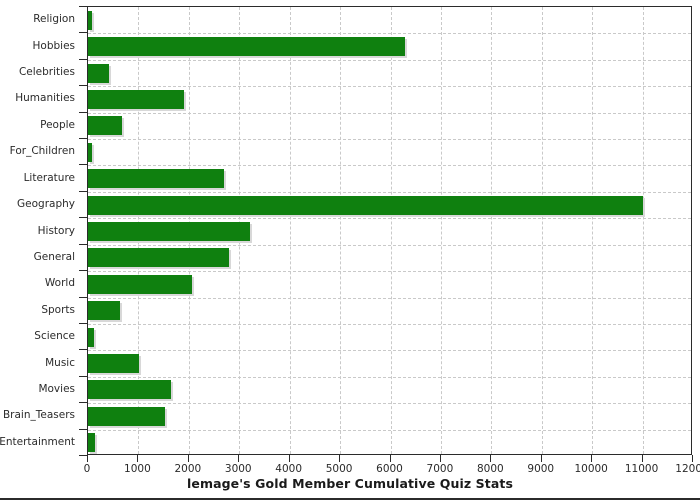  I want to click on bar-movies, so click(130, 390).